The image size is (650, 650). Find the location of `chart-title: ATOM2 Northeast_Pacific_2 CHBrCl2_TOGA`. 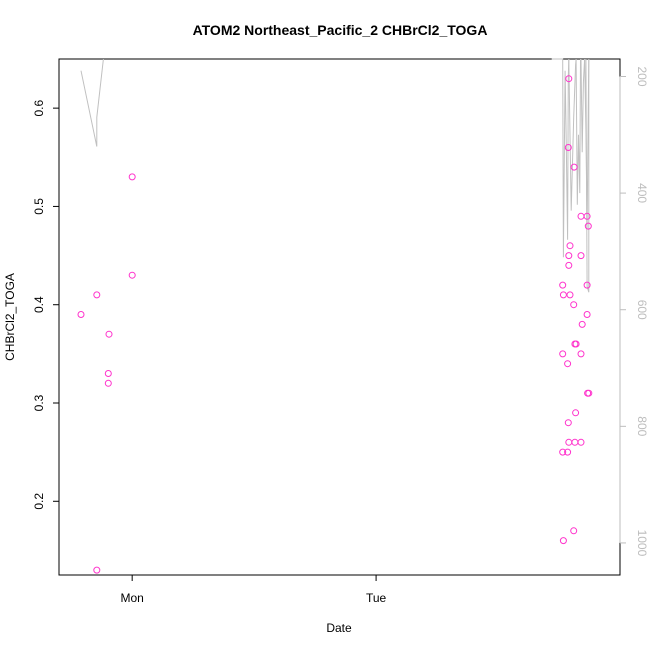

chart-title: ATOM2 Northeast_Pacific_2 CHBrCl2_TOGA is located at coordinates (340, 30).